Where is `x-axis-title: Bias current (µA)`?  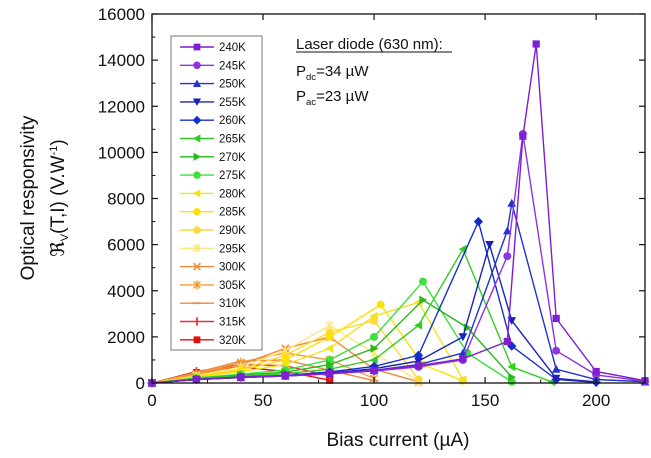 x-axis-title: Bias current (µA) is located at coordinates (398, 440).